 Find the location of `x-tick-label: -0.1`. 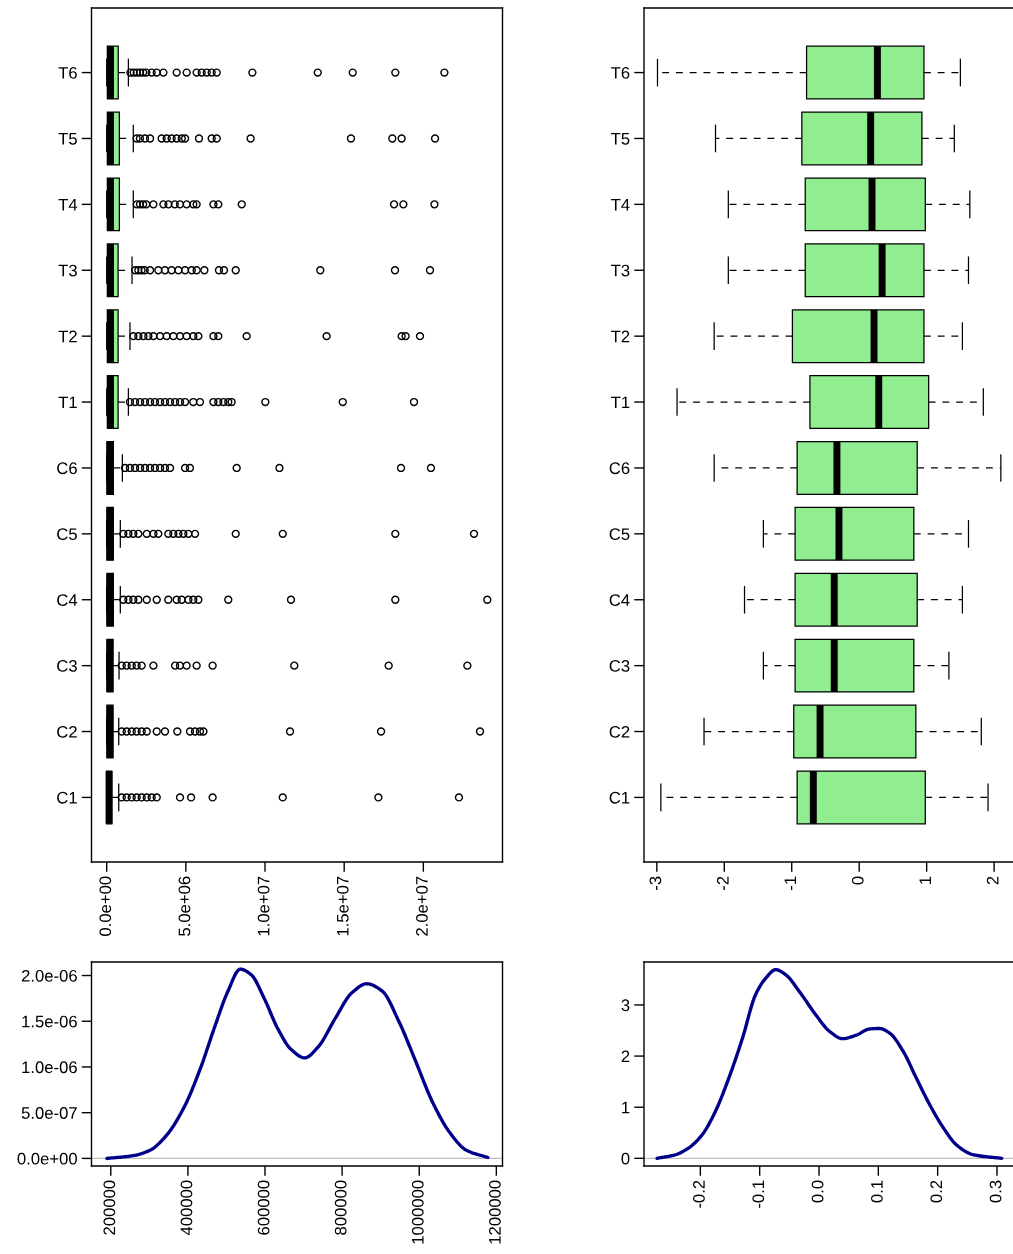

x-tick-label: -0.1 is located at coordinates (758, 1194).